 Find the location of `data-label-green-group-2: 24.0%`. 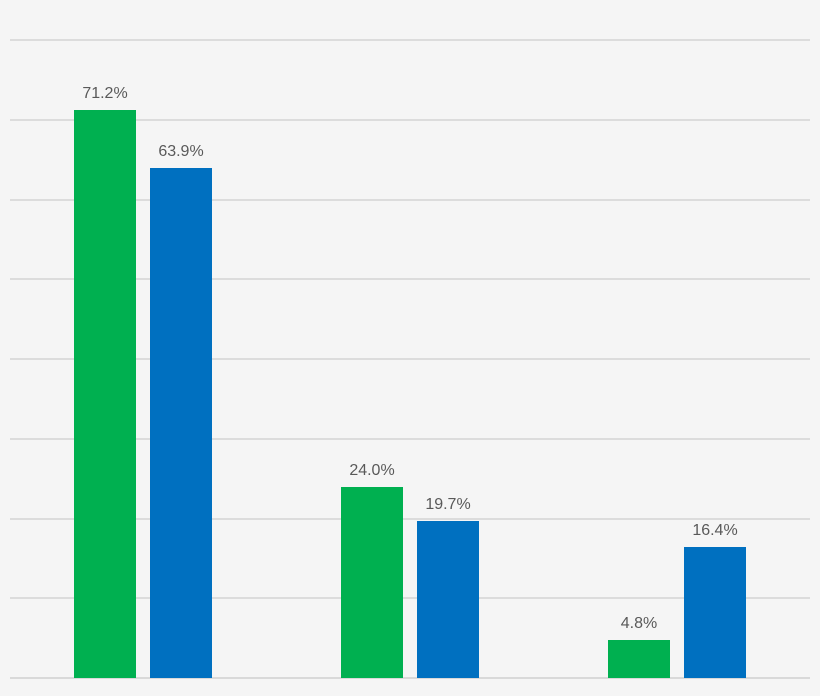

data-label-green-group-2: 24.0% is located at coordinates (372, 470).